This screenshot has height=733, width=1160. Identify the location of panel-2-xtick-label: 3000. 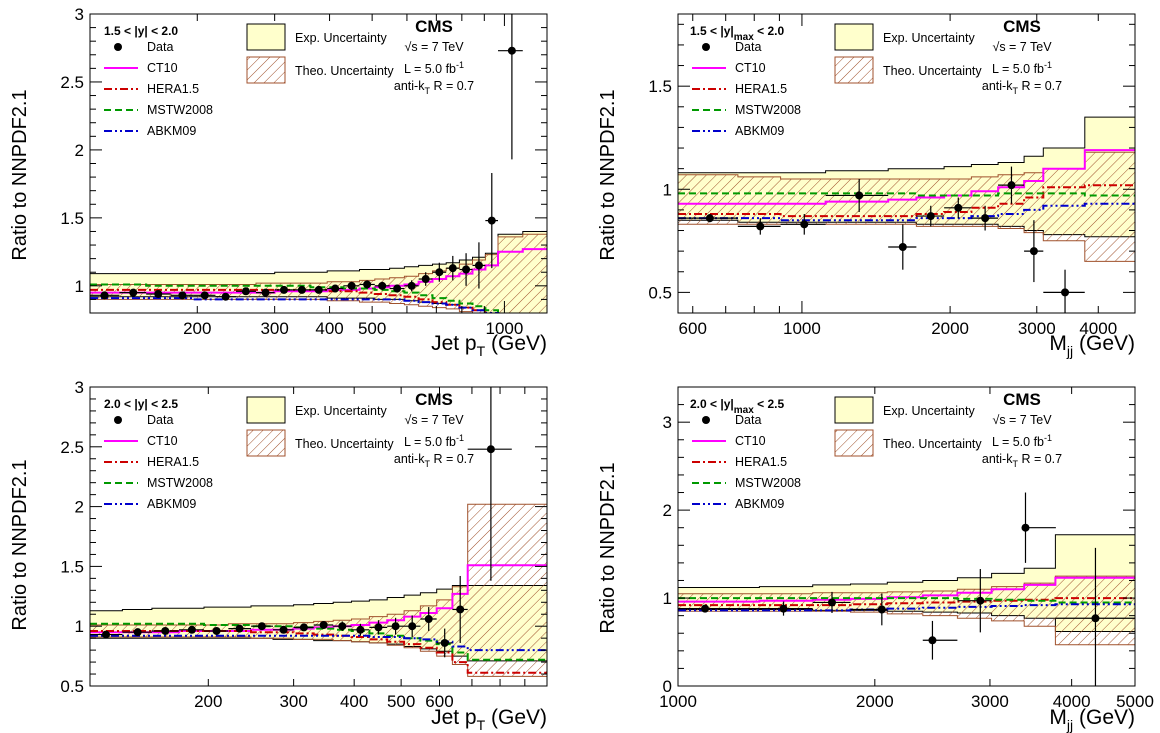
(1037, 328).